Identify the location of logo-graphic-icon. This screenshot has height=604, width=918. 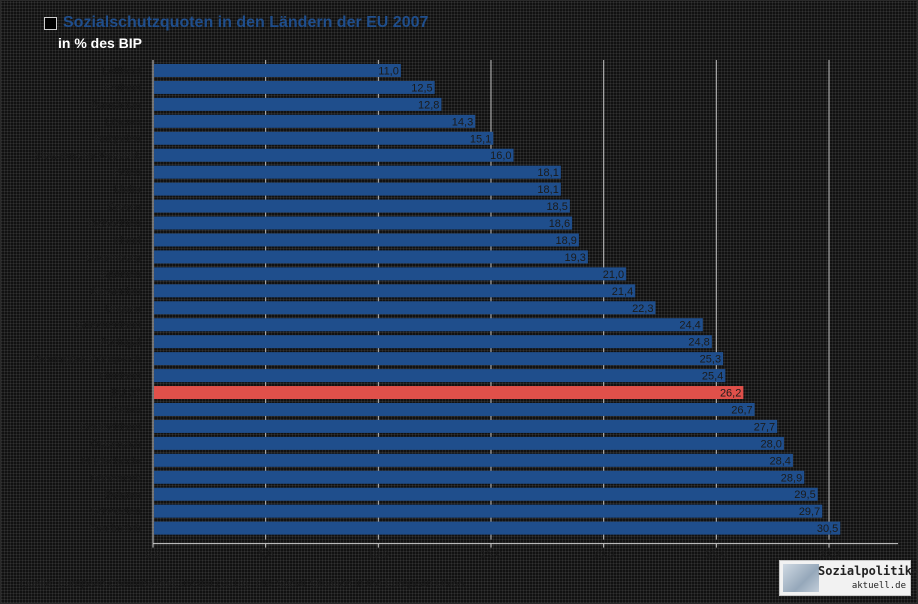
(801, 578).